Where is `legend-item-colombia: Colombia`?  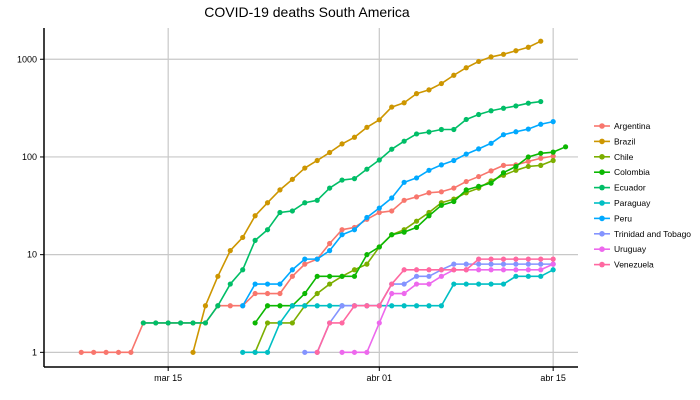
legend-item-colombia: Colombia is located at coordinates (622, 172).